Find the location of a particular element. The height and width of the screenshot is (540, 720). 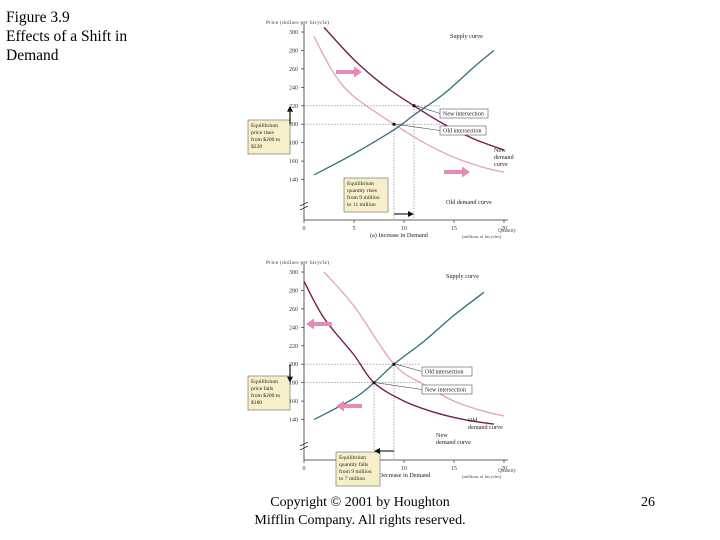

x-tick-label: 20 is located at coordinates (504, 469).